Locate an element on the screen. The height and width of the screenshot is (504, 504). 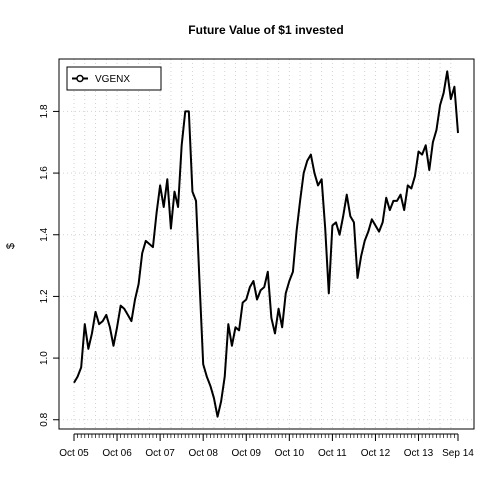
x-tick-label: Oct 11 is located at coordinates (332, 453).